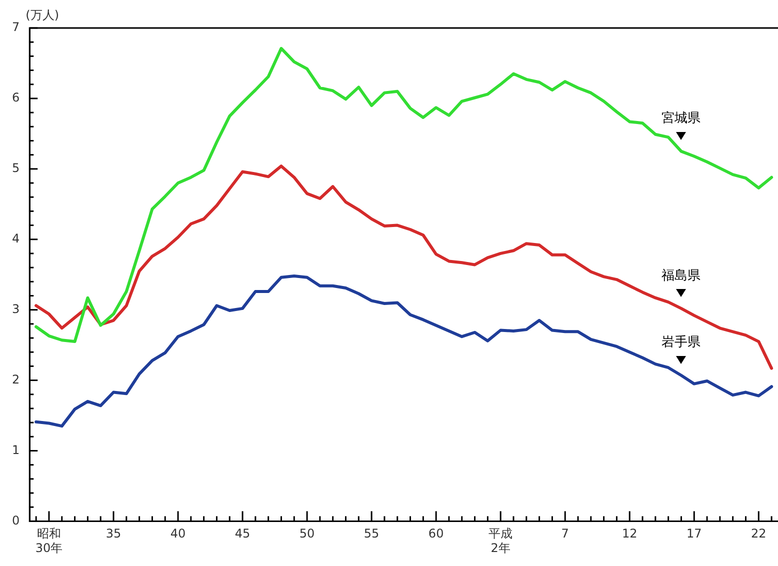 This screenshot has width=778, height=566. What do you see at coordinates (694, 533) in the screenshot?
I see `x-tick-label: 17` at bounding box center [694, 533].